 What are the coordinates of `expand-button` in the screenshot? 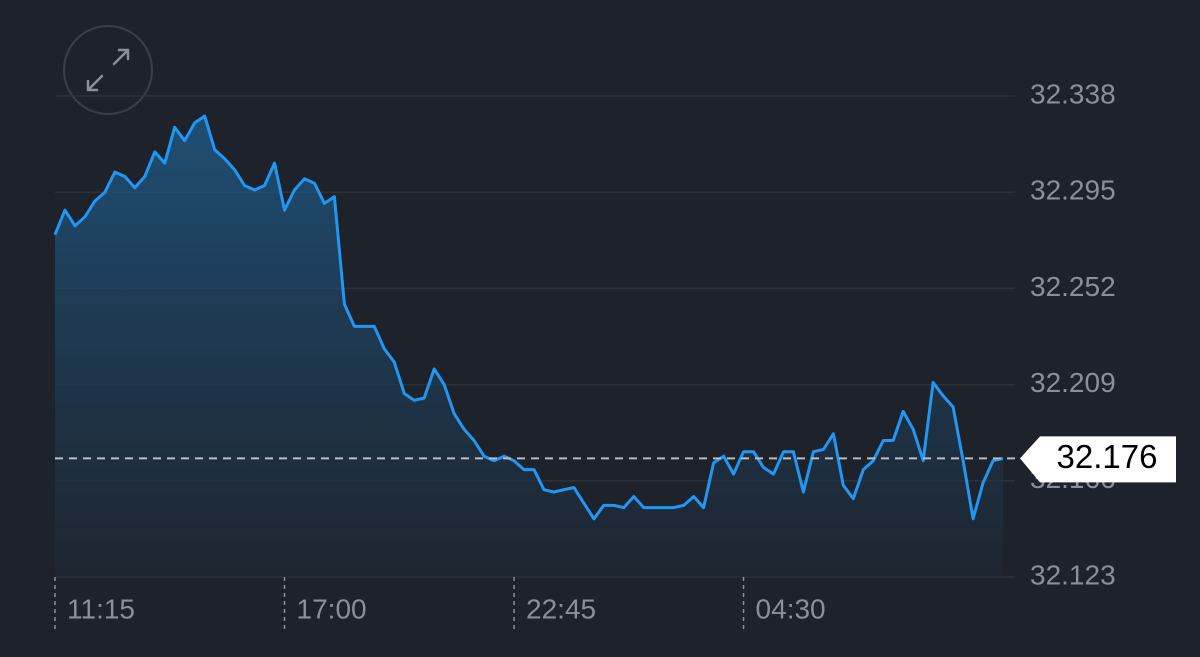 It's located at (108, 70).